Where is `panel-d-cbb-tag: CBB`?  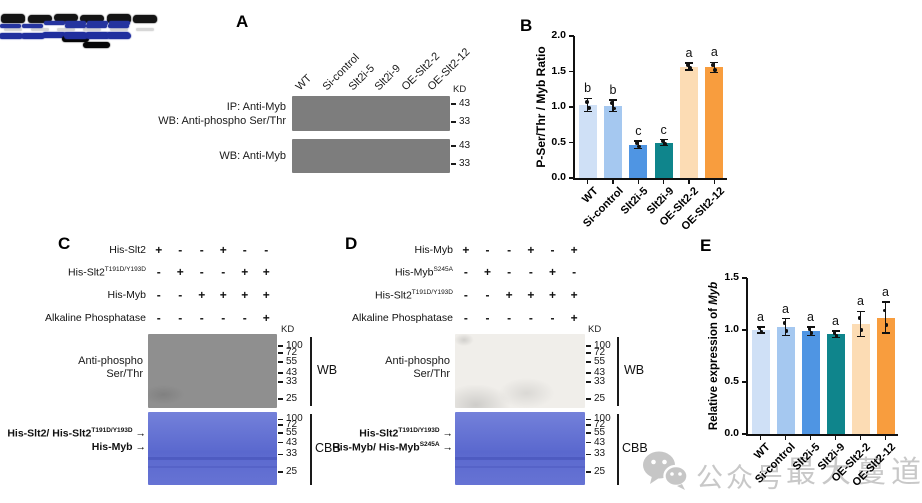
panel-d-cbb-tag: CBB is located at coordinates (635, 448).